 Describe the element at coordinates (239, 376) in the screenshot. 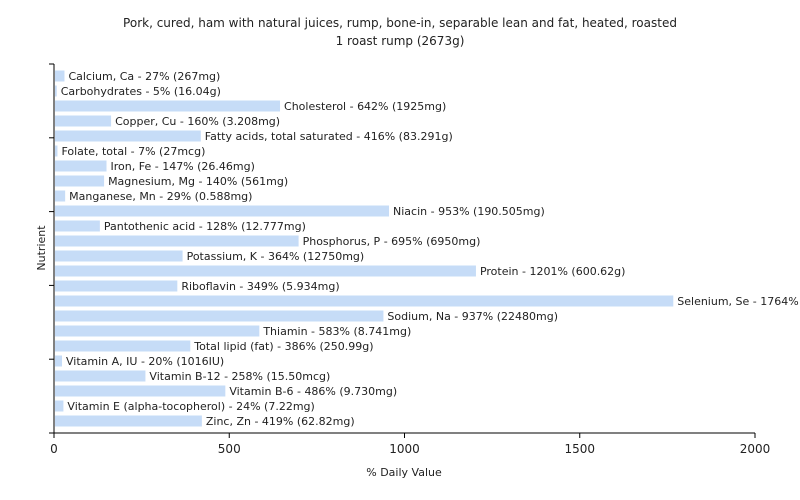

I see `bar-label: Vitamin B-12 - 258% (15.50mcg)` at that location.